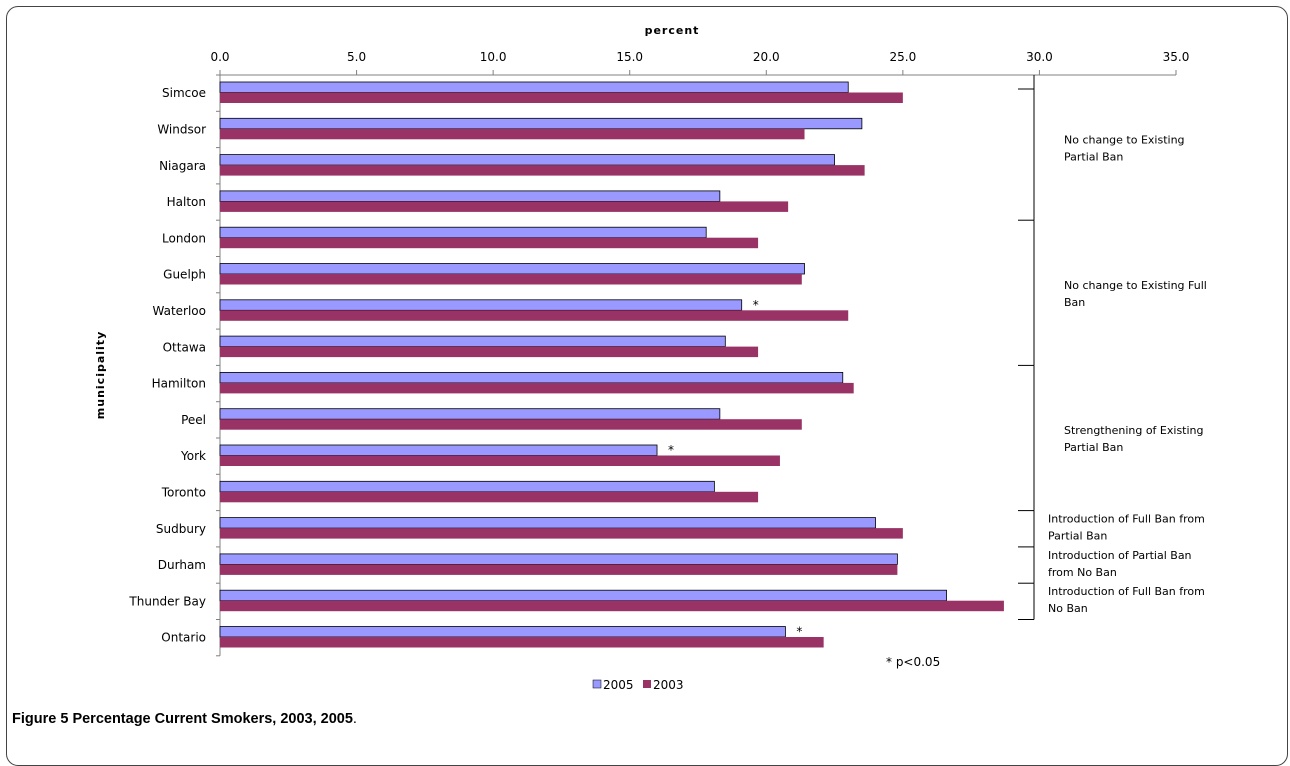 This screenshot has height=766, width=1290. I want to click on significance-markers: * * *, so click(735, 468).